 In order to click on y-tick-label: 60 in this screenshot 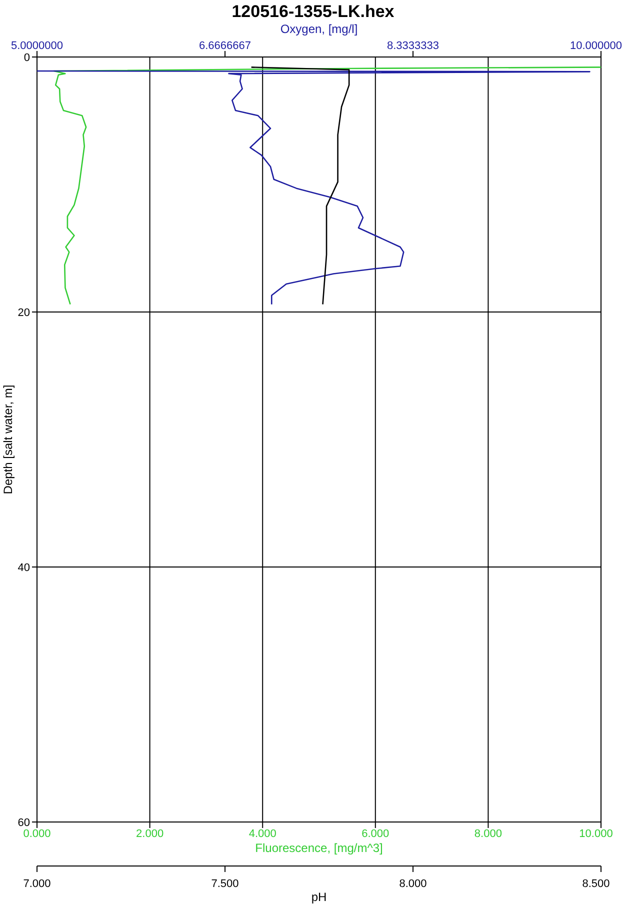, I will do `click(24, 823)`.